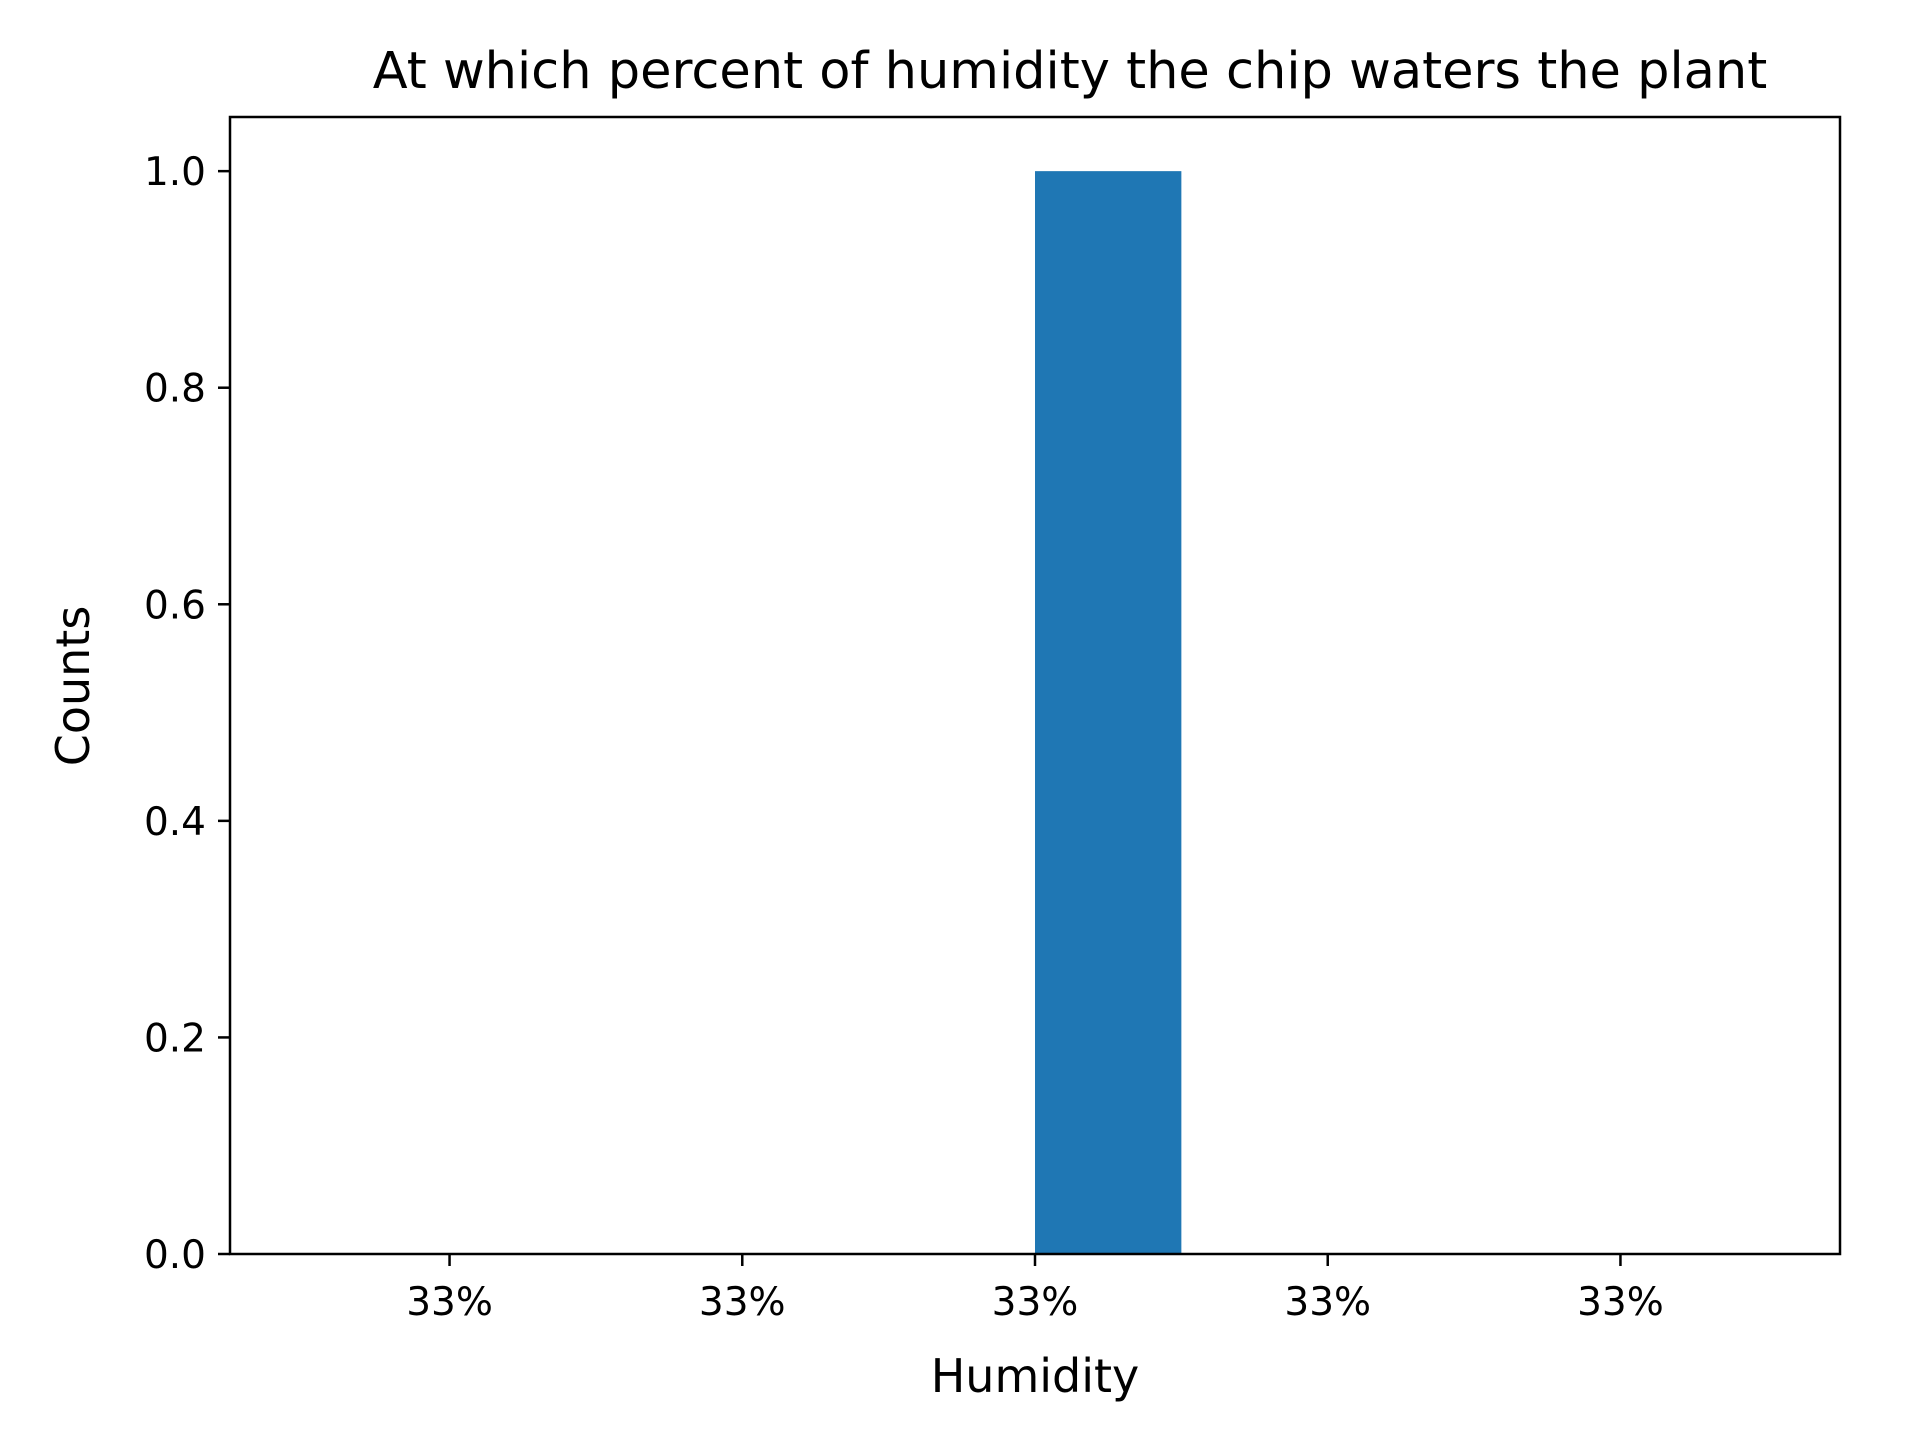 Image resolution: width=1920 pixels, height=1440 pixels. I want to click on y-tick-label: 0.4, so click(175, 822).